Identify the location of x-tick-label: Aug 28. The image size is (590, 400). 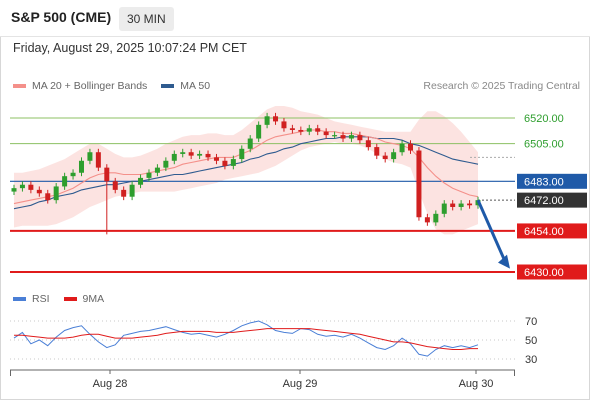
(110, 384).